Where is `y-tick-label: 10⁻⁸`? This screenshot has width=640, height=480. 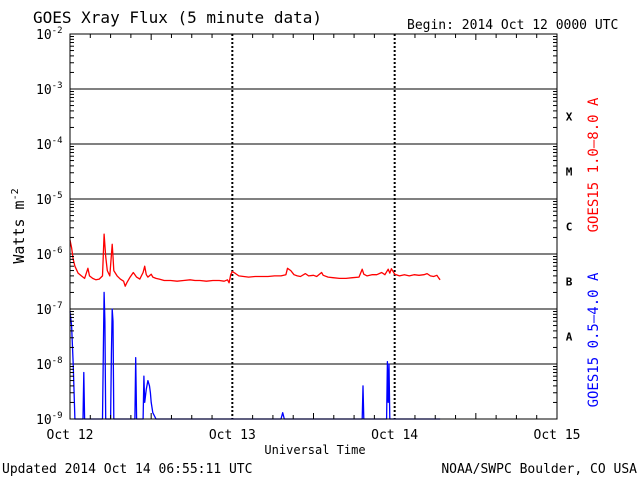
y-tick-label: 10⁻⁸ is located at coordinates (49, 364).